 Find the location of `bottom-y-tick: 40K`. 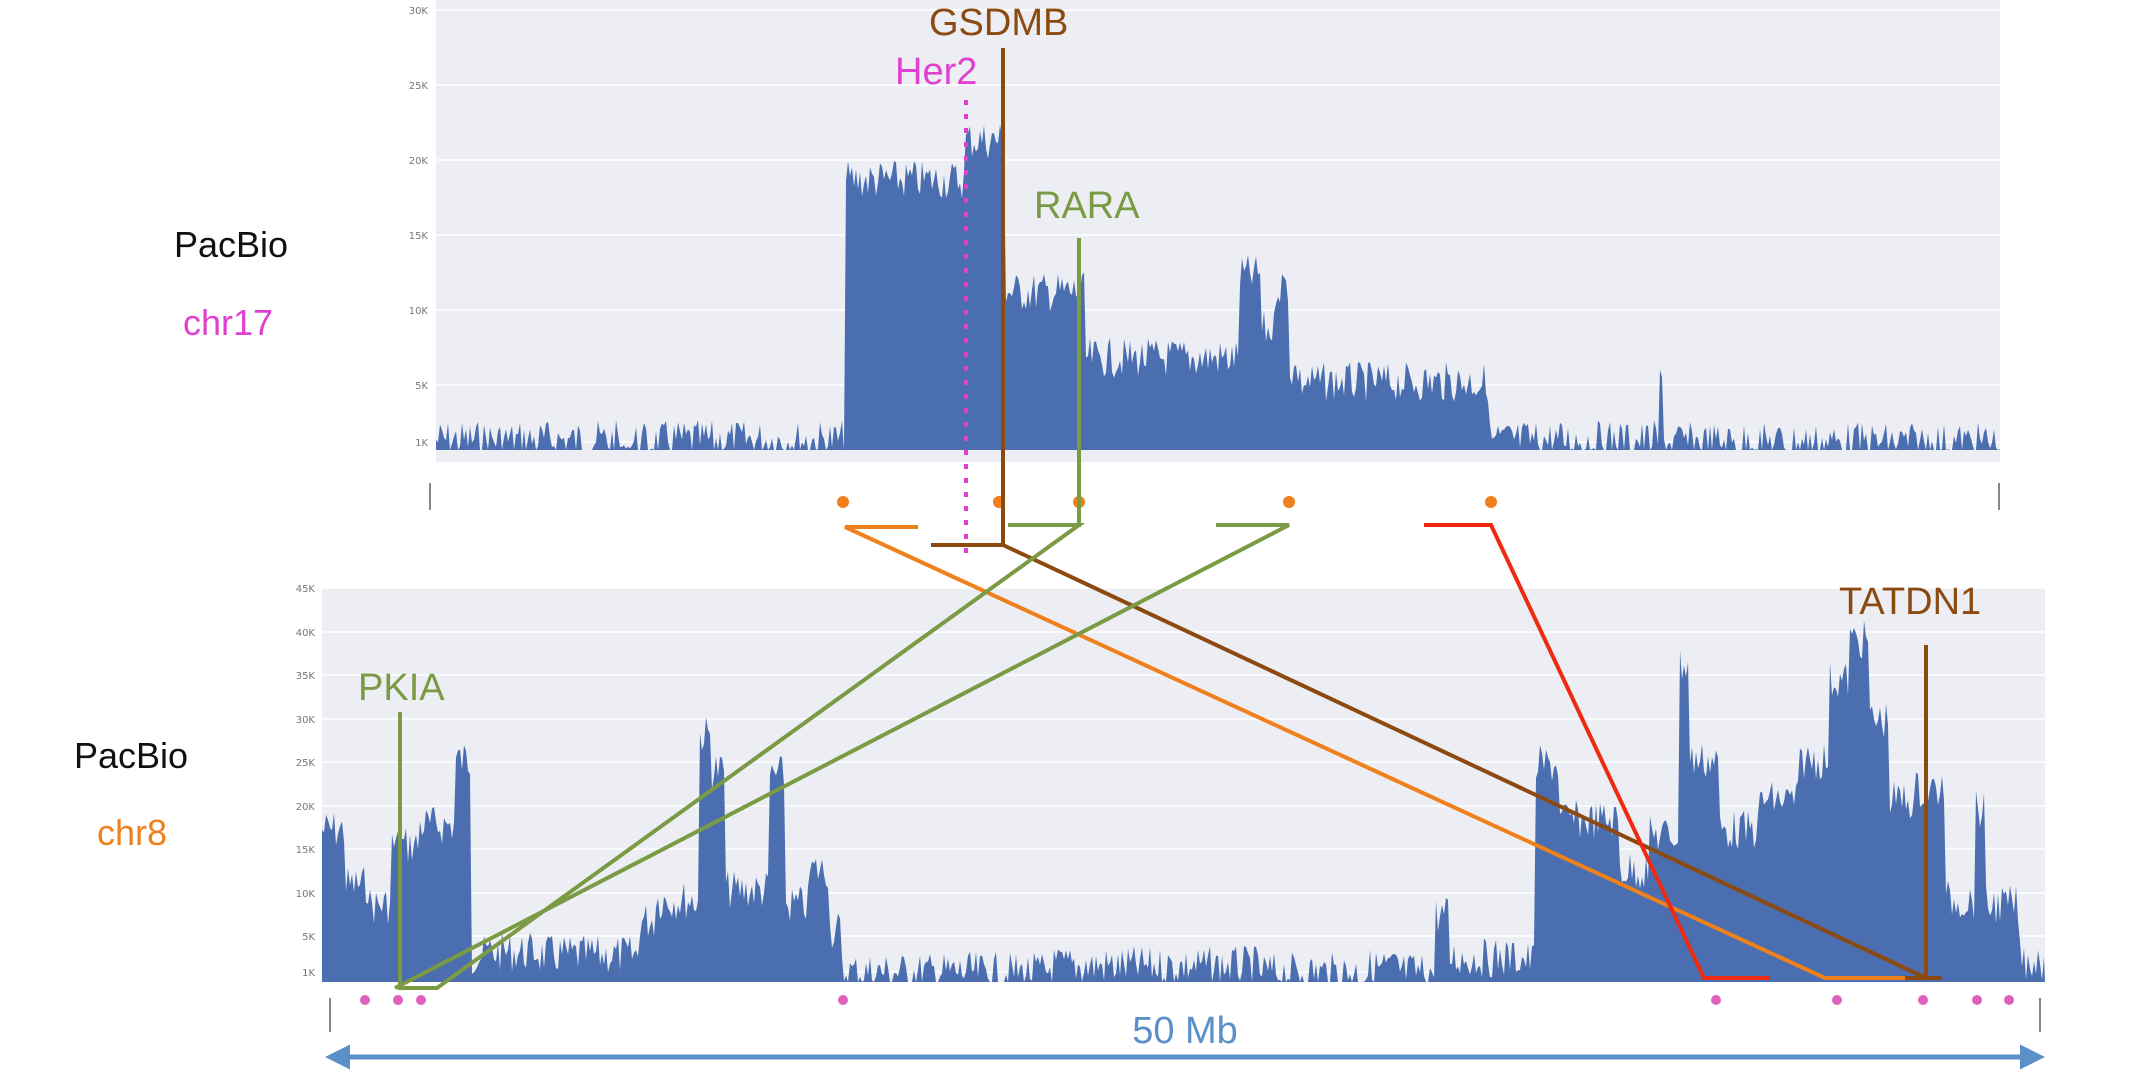

bottom-y-tick: 40K is located at coordinates (306, 633).